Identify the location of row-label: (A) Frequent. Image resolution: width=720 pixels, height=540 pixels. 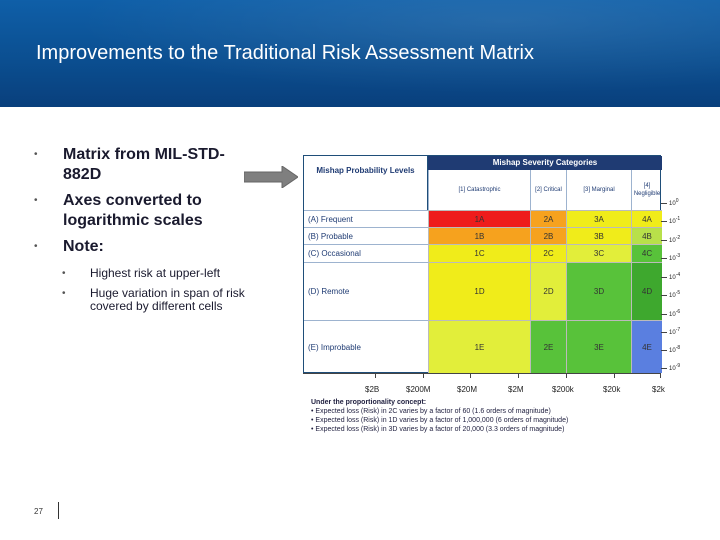
(366, 218).